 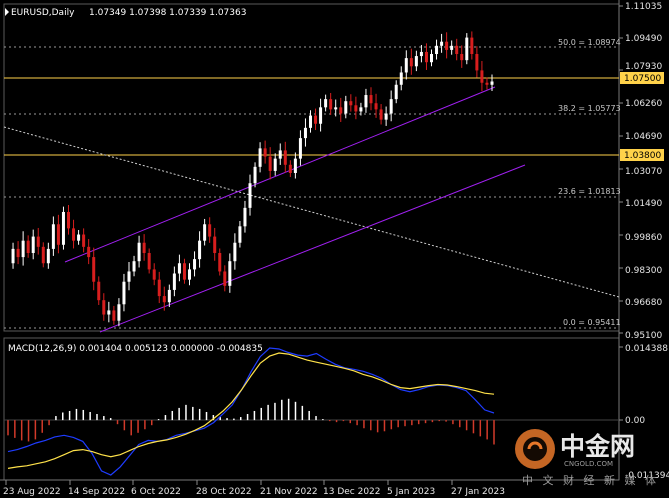 I want to click on time-label-4: 21 Nov 2022, so click(x=289, y=492).